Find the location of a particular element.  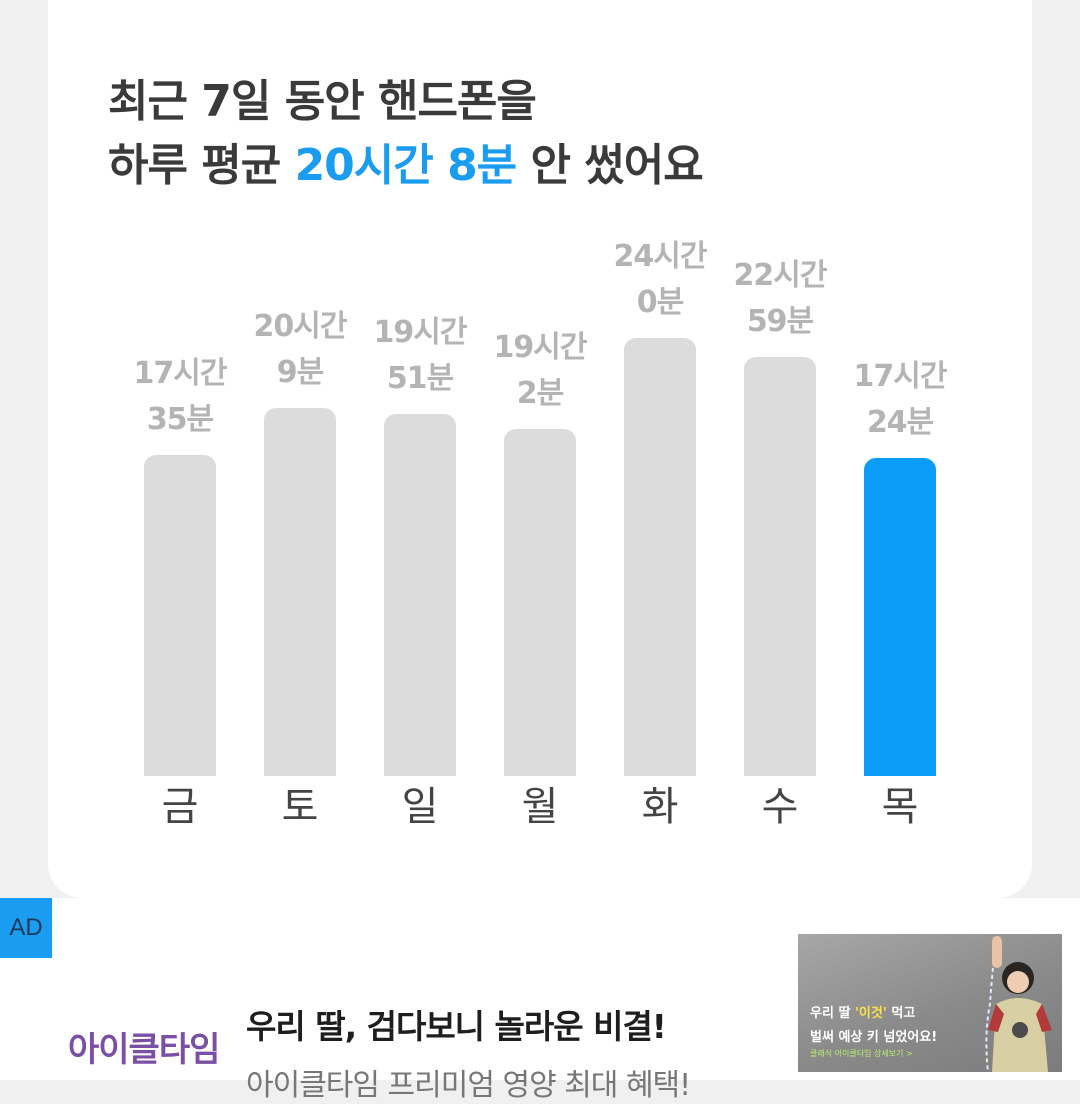

bar-value-line: 35분 is located at coordinates (180, 420).